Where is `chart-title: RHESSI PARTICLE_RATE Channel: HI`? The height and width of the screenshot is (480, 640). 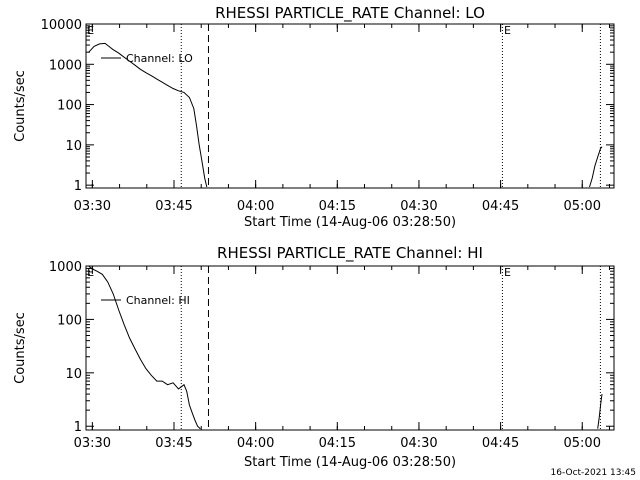
chart-title: RHESSI PARTICLE_RATE Channel: HI is located at coordinates (350, 253).